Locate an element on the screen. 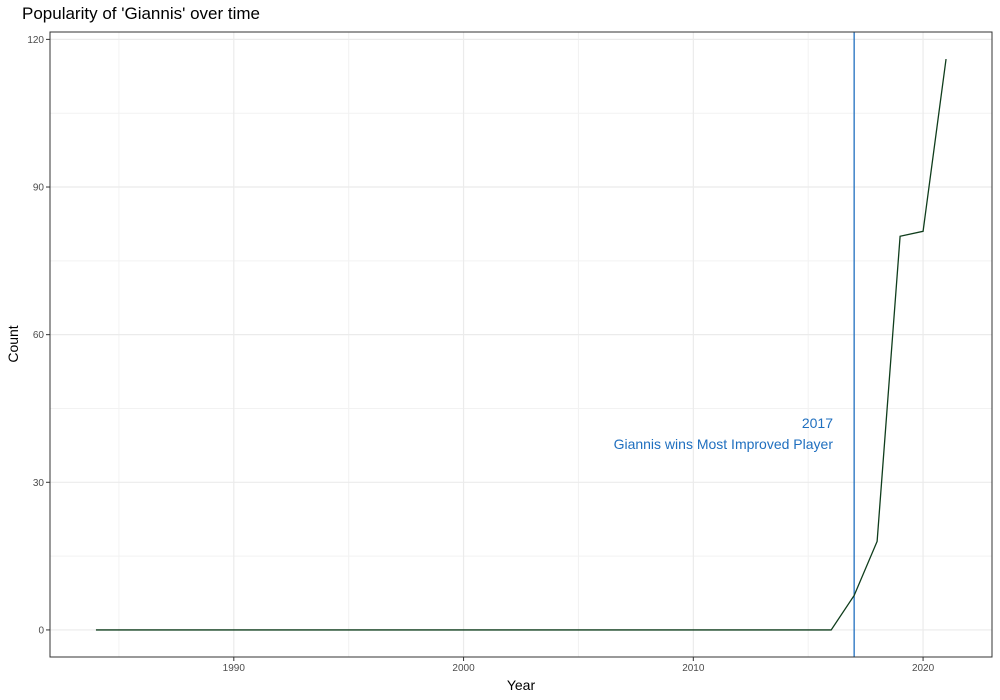 Image resolution: width=1000 pixels, height=700 pixels. y-tick-label: 90 is located at coordinates (39, 188).